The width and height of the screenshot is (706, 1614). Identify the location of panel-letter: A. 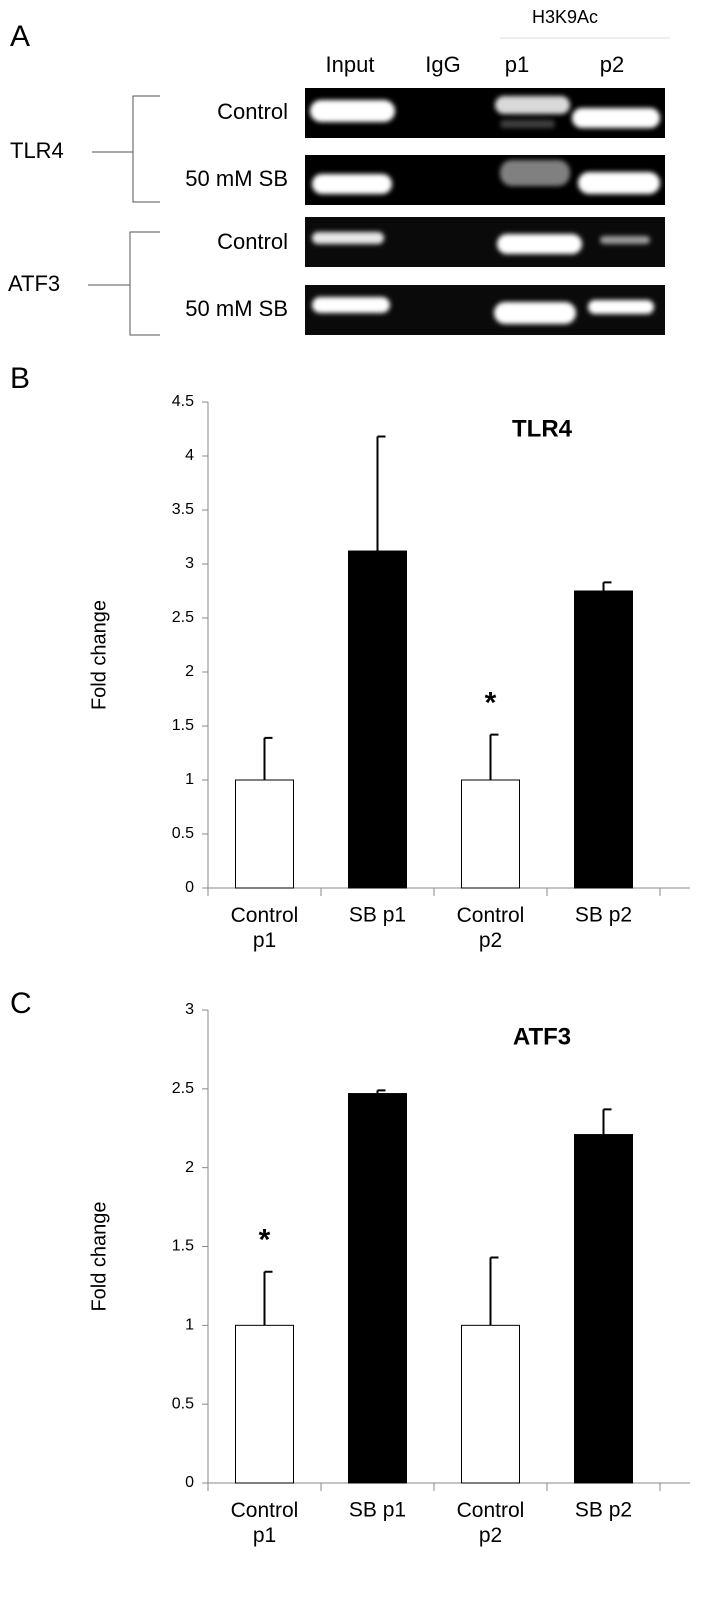
(20, 36).